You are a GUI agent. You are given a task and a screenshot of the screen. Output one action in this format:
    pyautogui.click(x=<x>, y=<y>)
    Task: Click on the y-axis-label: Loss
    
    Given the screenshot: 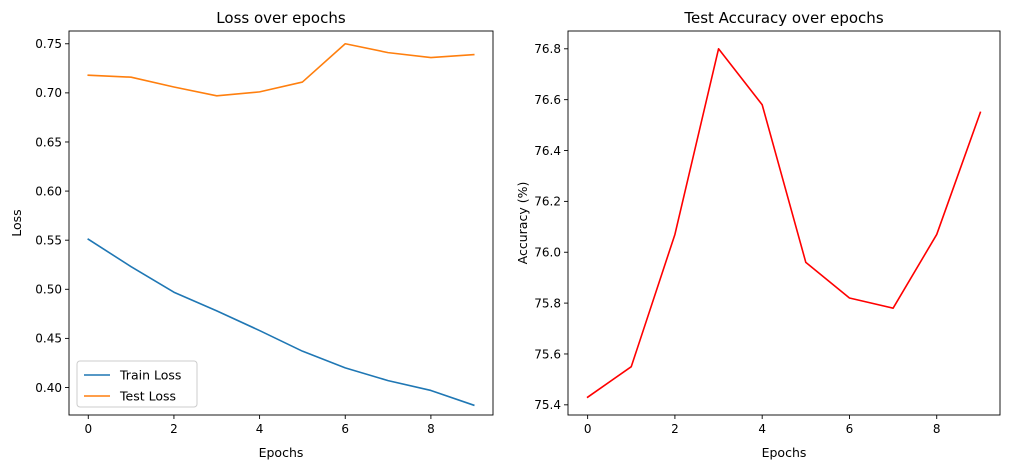 What is the action you would take?
    pyautogui.click(x=16, y=222)
    